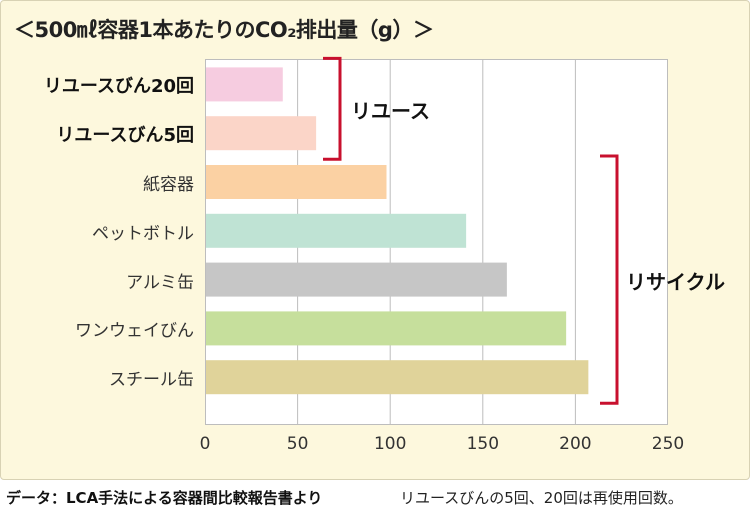 Image resolution: width=750 pixels, height=511 pixels. I want to click on x-tick-150: 150, so click(483, 444).